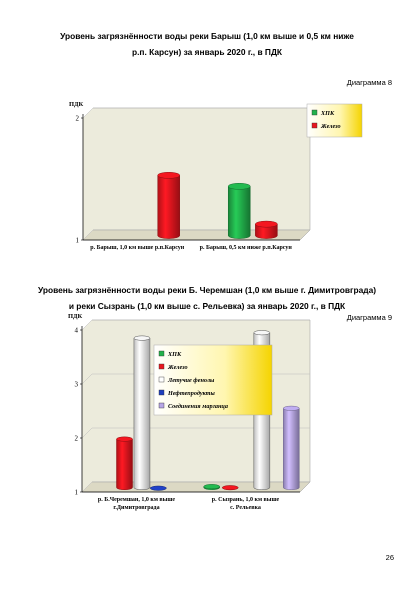 The height and width of the screenshot is (600, 414). What do you see at coordinates (137, 500) in the screenshot?
I see `chart2-category-label: р. Б.Черемшан, 1,0 км выше` at bounding box center [137, 500].